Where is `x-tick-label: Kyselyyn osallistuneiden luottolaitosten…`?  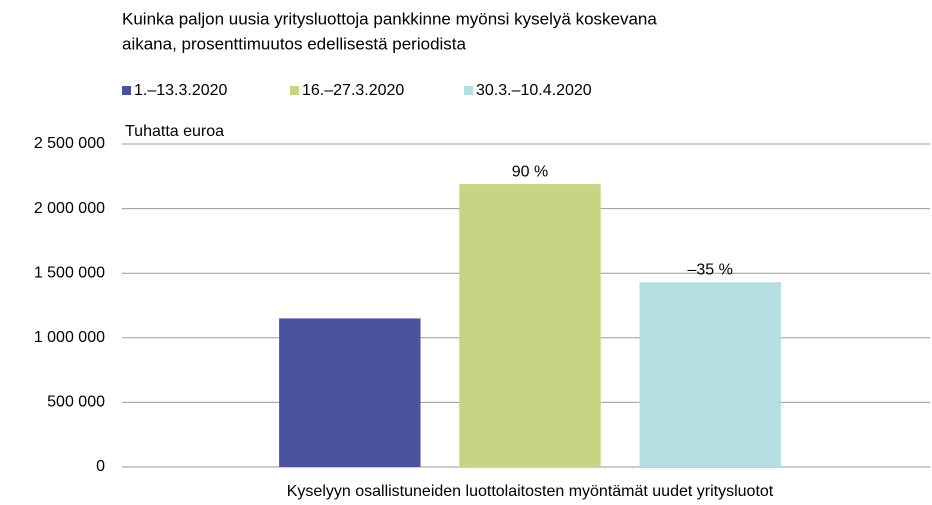
x-tick-label: Kyselyyn osallistuneiden luottolaitosten… is located at coordinates (530, 491).